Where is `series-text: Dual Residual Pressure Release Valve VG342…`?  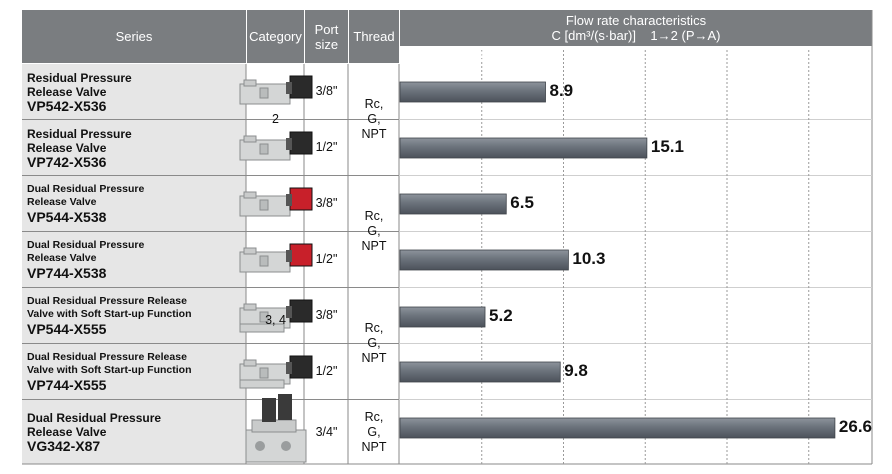 series-text: Dual Residual Pressure Release Valve VG342… is located at coordinates (94, 432).